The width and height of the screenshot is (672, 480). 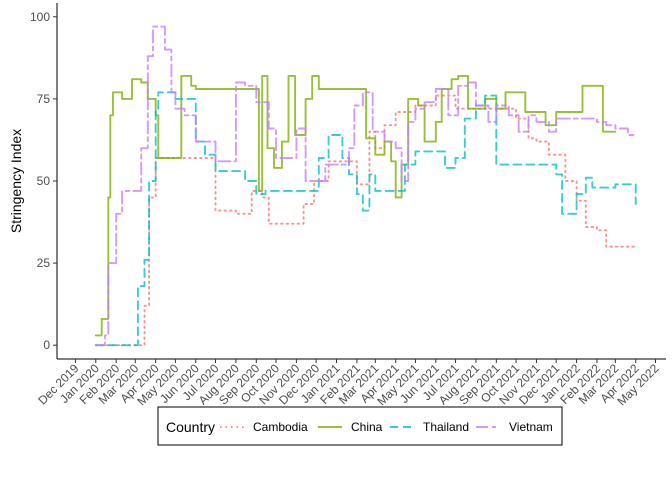 I want to click on legend: Country Cambodia China Thailand Vietnam, so click(x=360, y=426).